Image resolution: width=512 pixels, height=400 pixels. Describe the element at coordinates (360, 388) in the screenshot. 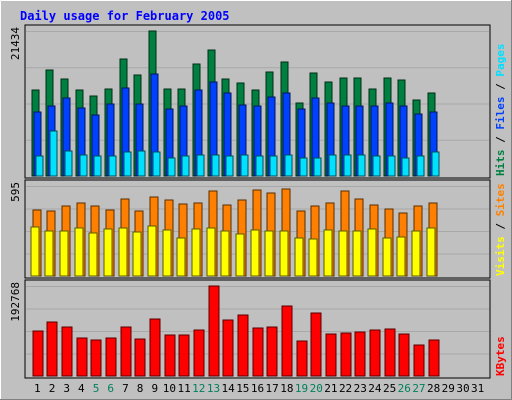

I see `day-label: 23` at that location.